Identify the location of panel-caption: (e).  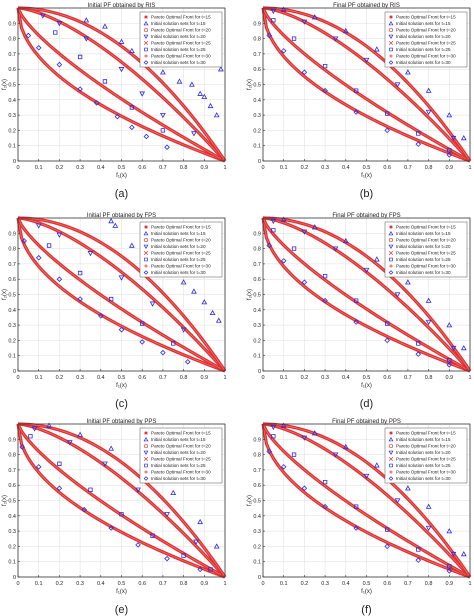
(121, 610).